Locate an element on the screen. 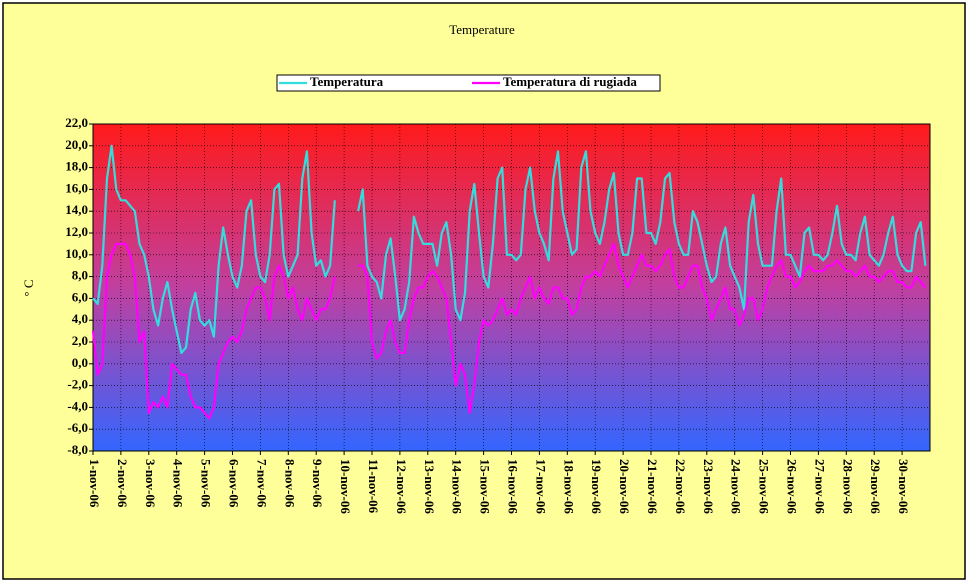 The image size is (970, 584). x-tick-label: 6-nov-06 is located at coordinates (234, 483).